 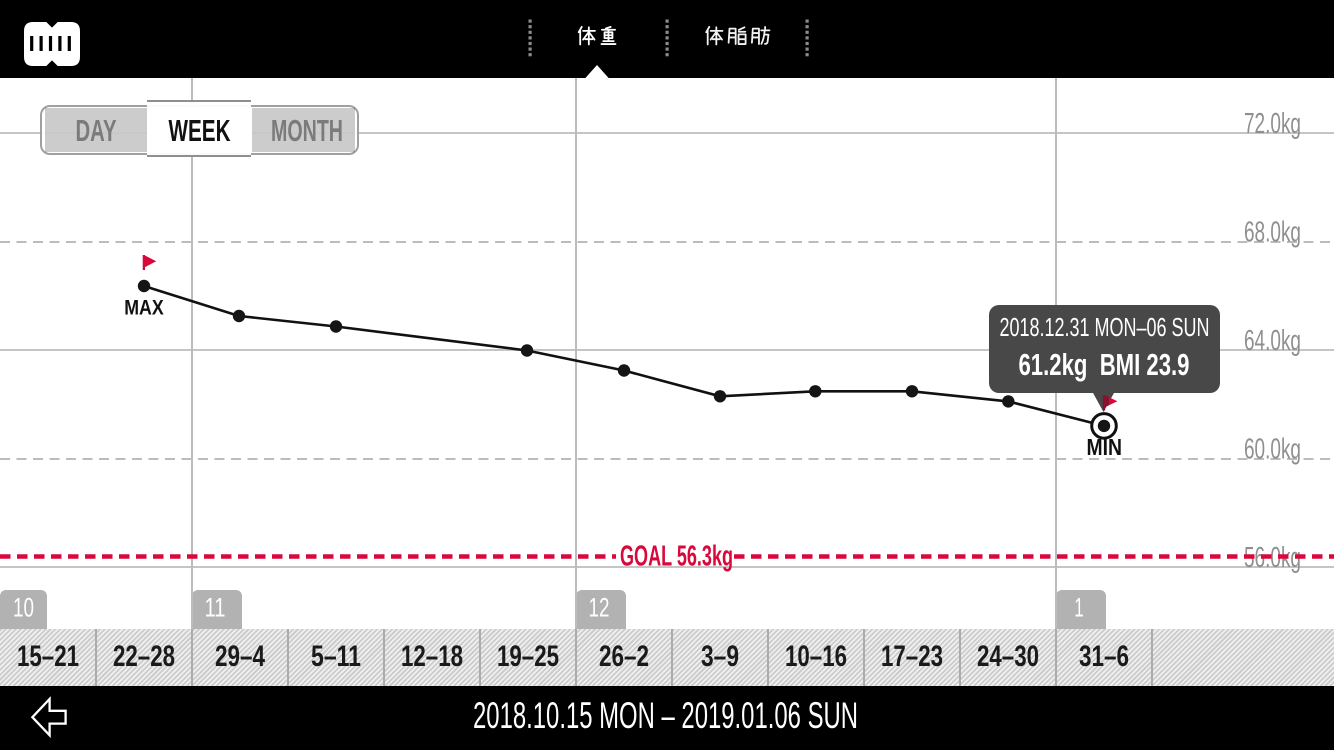 What do you see at coordinates (1105, 447) in the screenshot?
I see `svg-text: MIN` at bounding box center [1105, 447].